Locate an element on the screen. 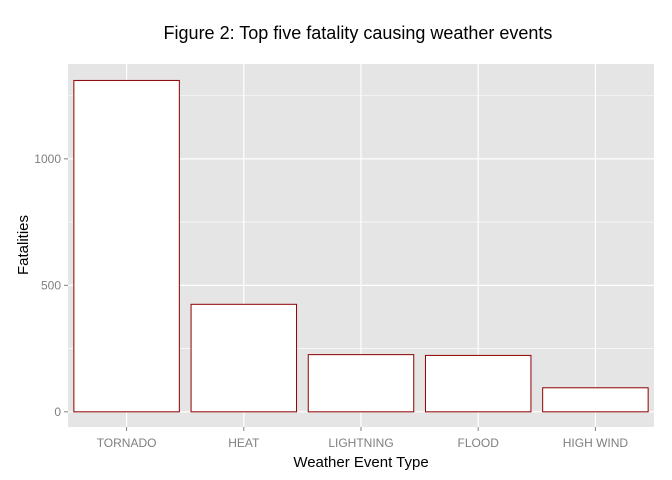 The width and height of the screenshot is (672, 480). bar-lightning is located at coordinates (361, 383).